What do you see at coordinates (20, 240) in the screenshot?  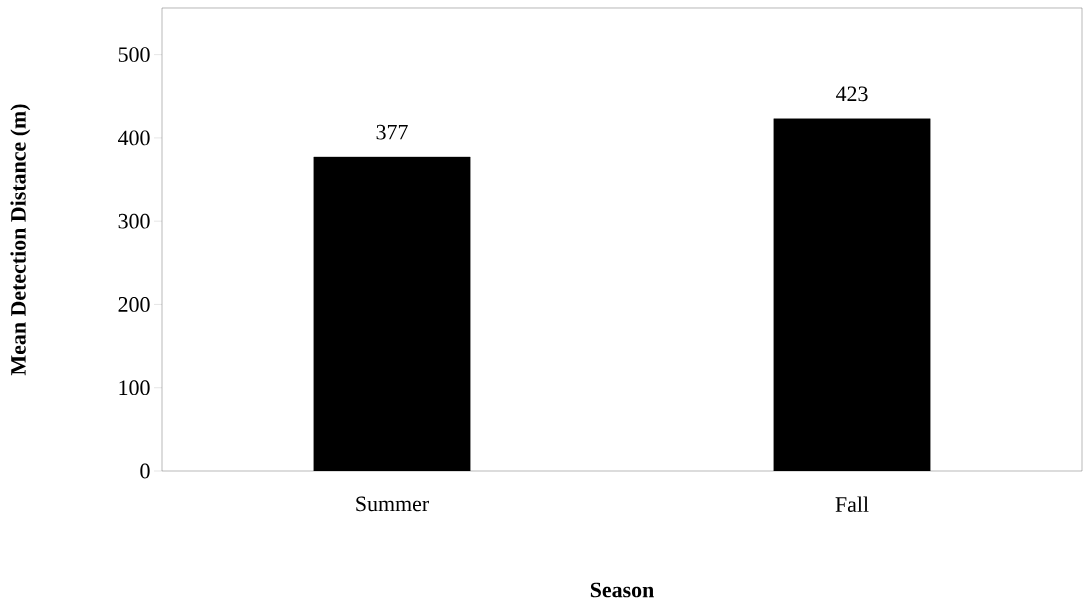 I see `y-axis-title: Mean Detection Distance (m)` at bounding box center [20, 240].